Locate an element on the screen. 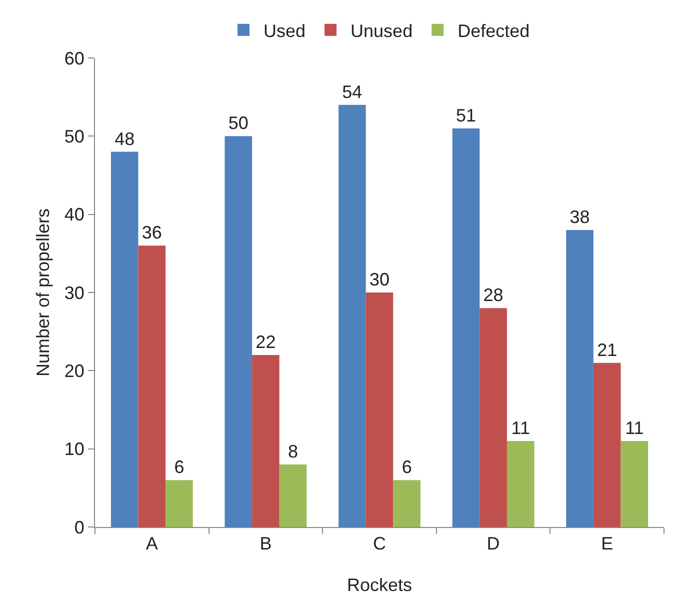 The width and height of the screenshot is (676, 607). legend-label: Unused is located at coordinates (381, 30).